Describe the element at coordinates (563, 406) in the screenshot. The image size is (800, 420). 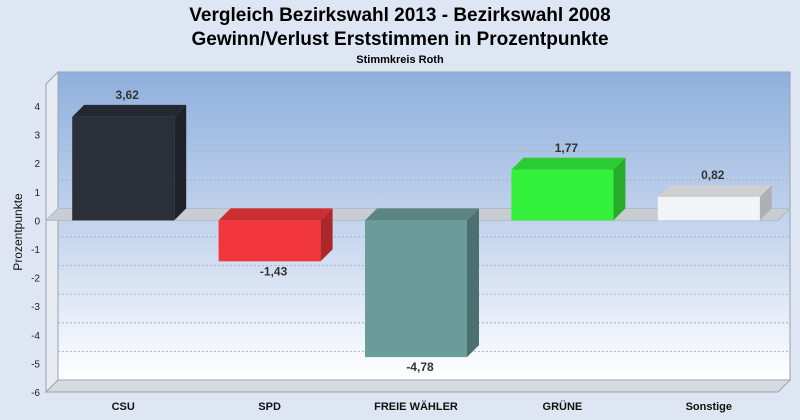
I see `x-tick-label: GRÜNE` at that location.